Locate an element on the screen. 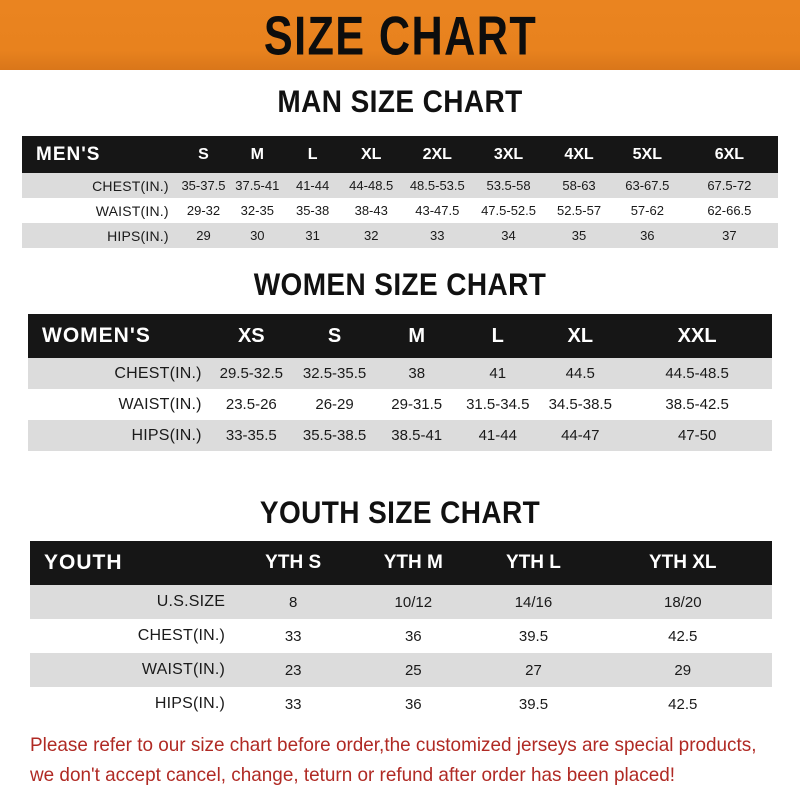  table-cell: 34 is located at coordinates (508, 235).